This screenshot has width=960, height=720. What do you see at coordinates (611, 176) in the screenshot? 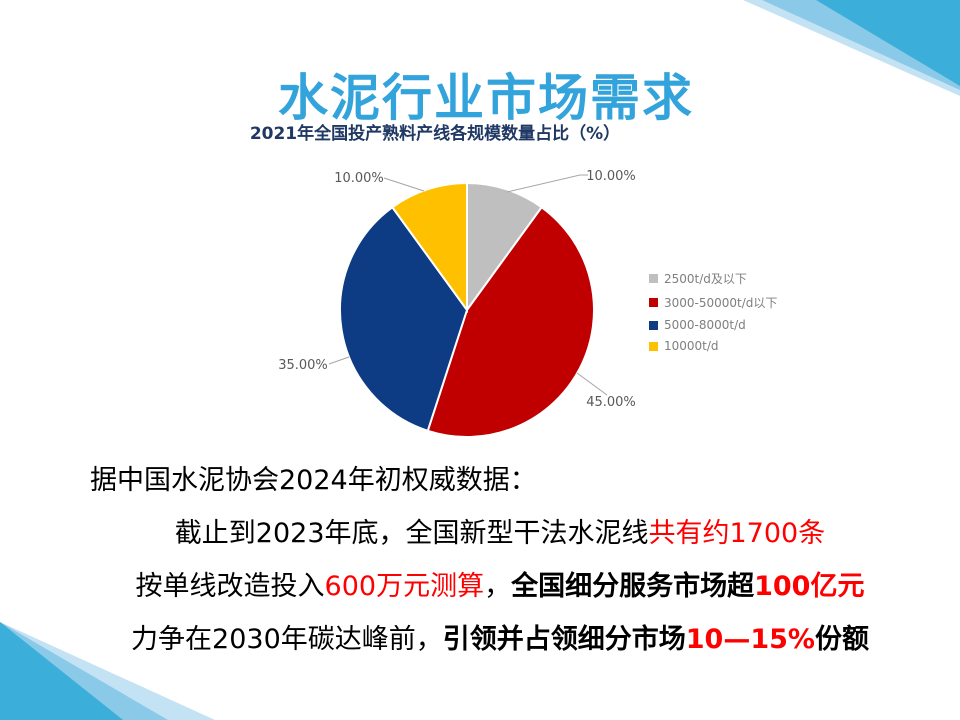
I see `pie-label-0: 10.00%` at bounding box center [611, 176].